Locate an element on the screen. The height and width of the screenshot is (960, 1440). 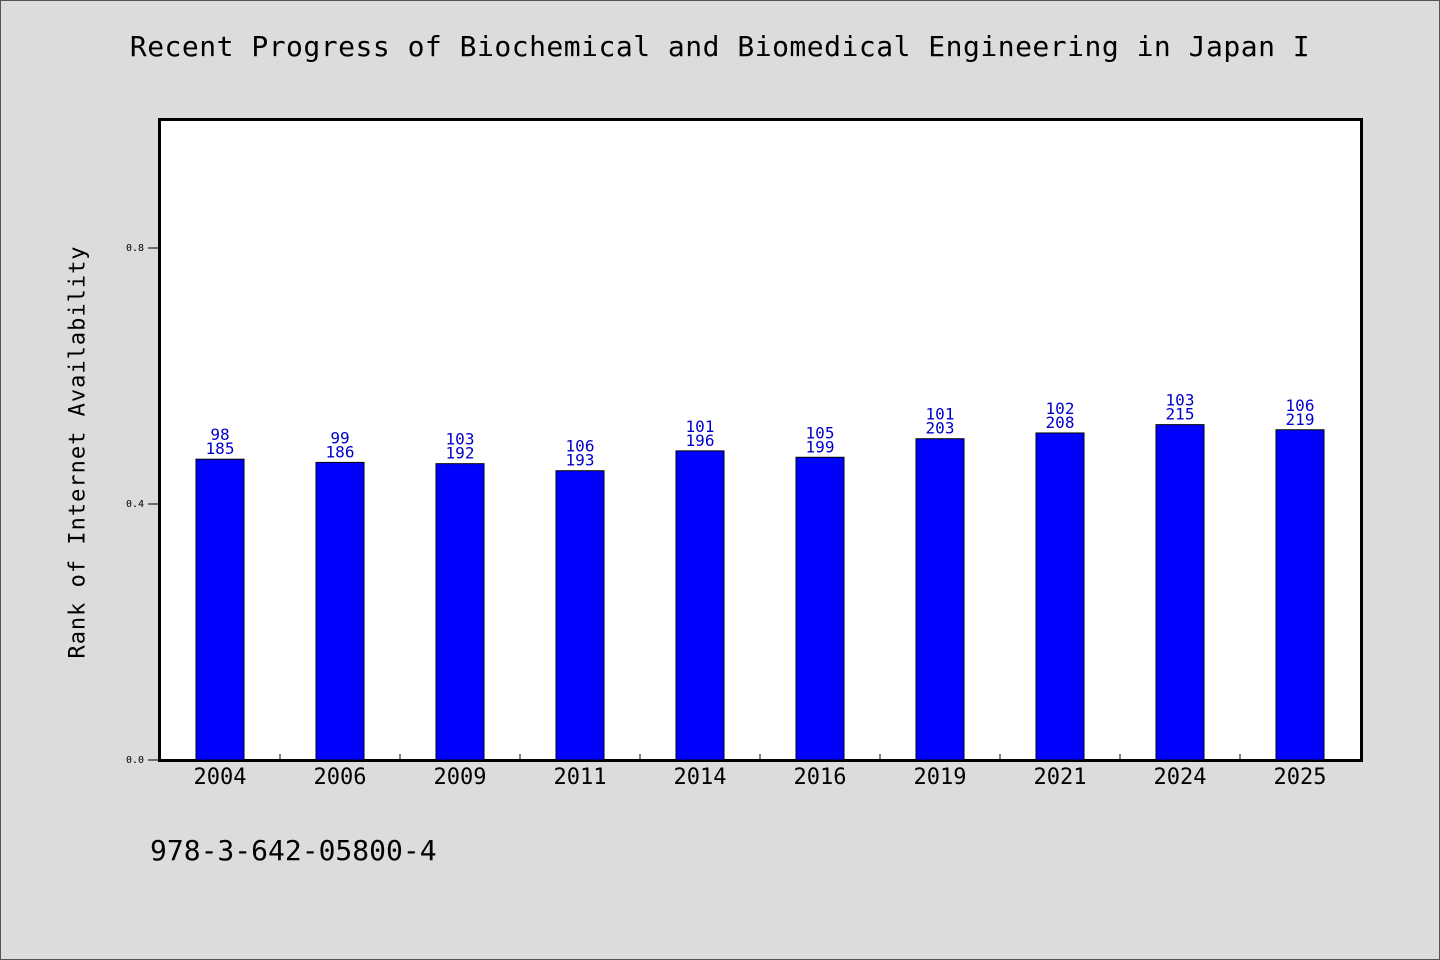
bar-label-bottom: 196 is located at coordinates (700, 440).